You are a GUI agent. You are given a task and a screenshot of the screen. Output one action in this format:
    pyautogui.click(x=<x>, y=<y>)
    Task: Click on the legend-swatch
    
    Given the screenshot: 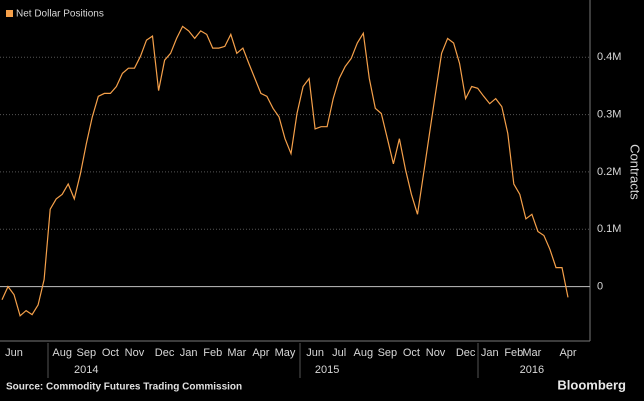 What is the action you would take?
    pyautogui.click(x=9, y=13)
    